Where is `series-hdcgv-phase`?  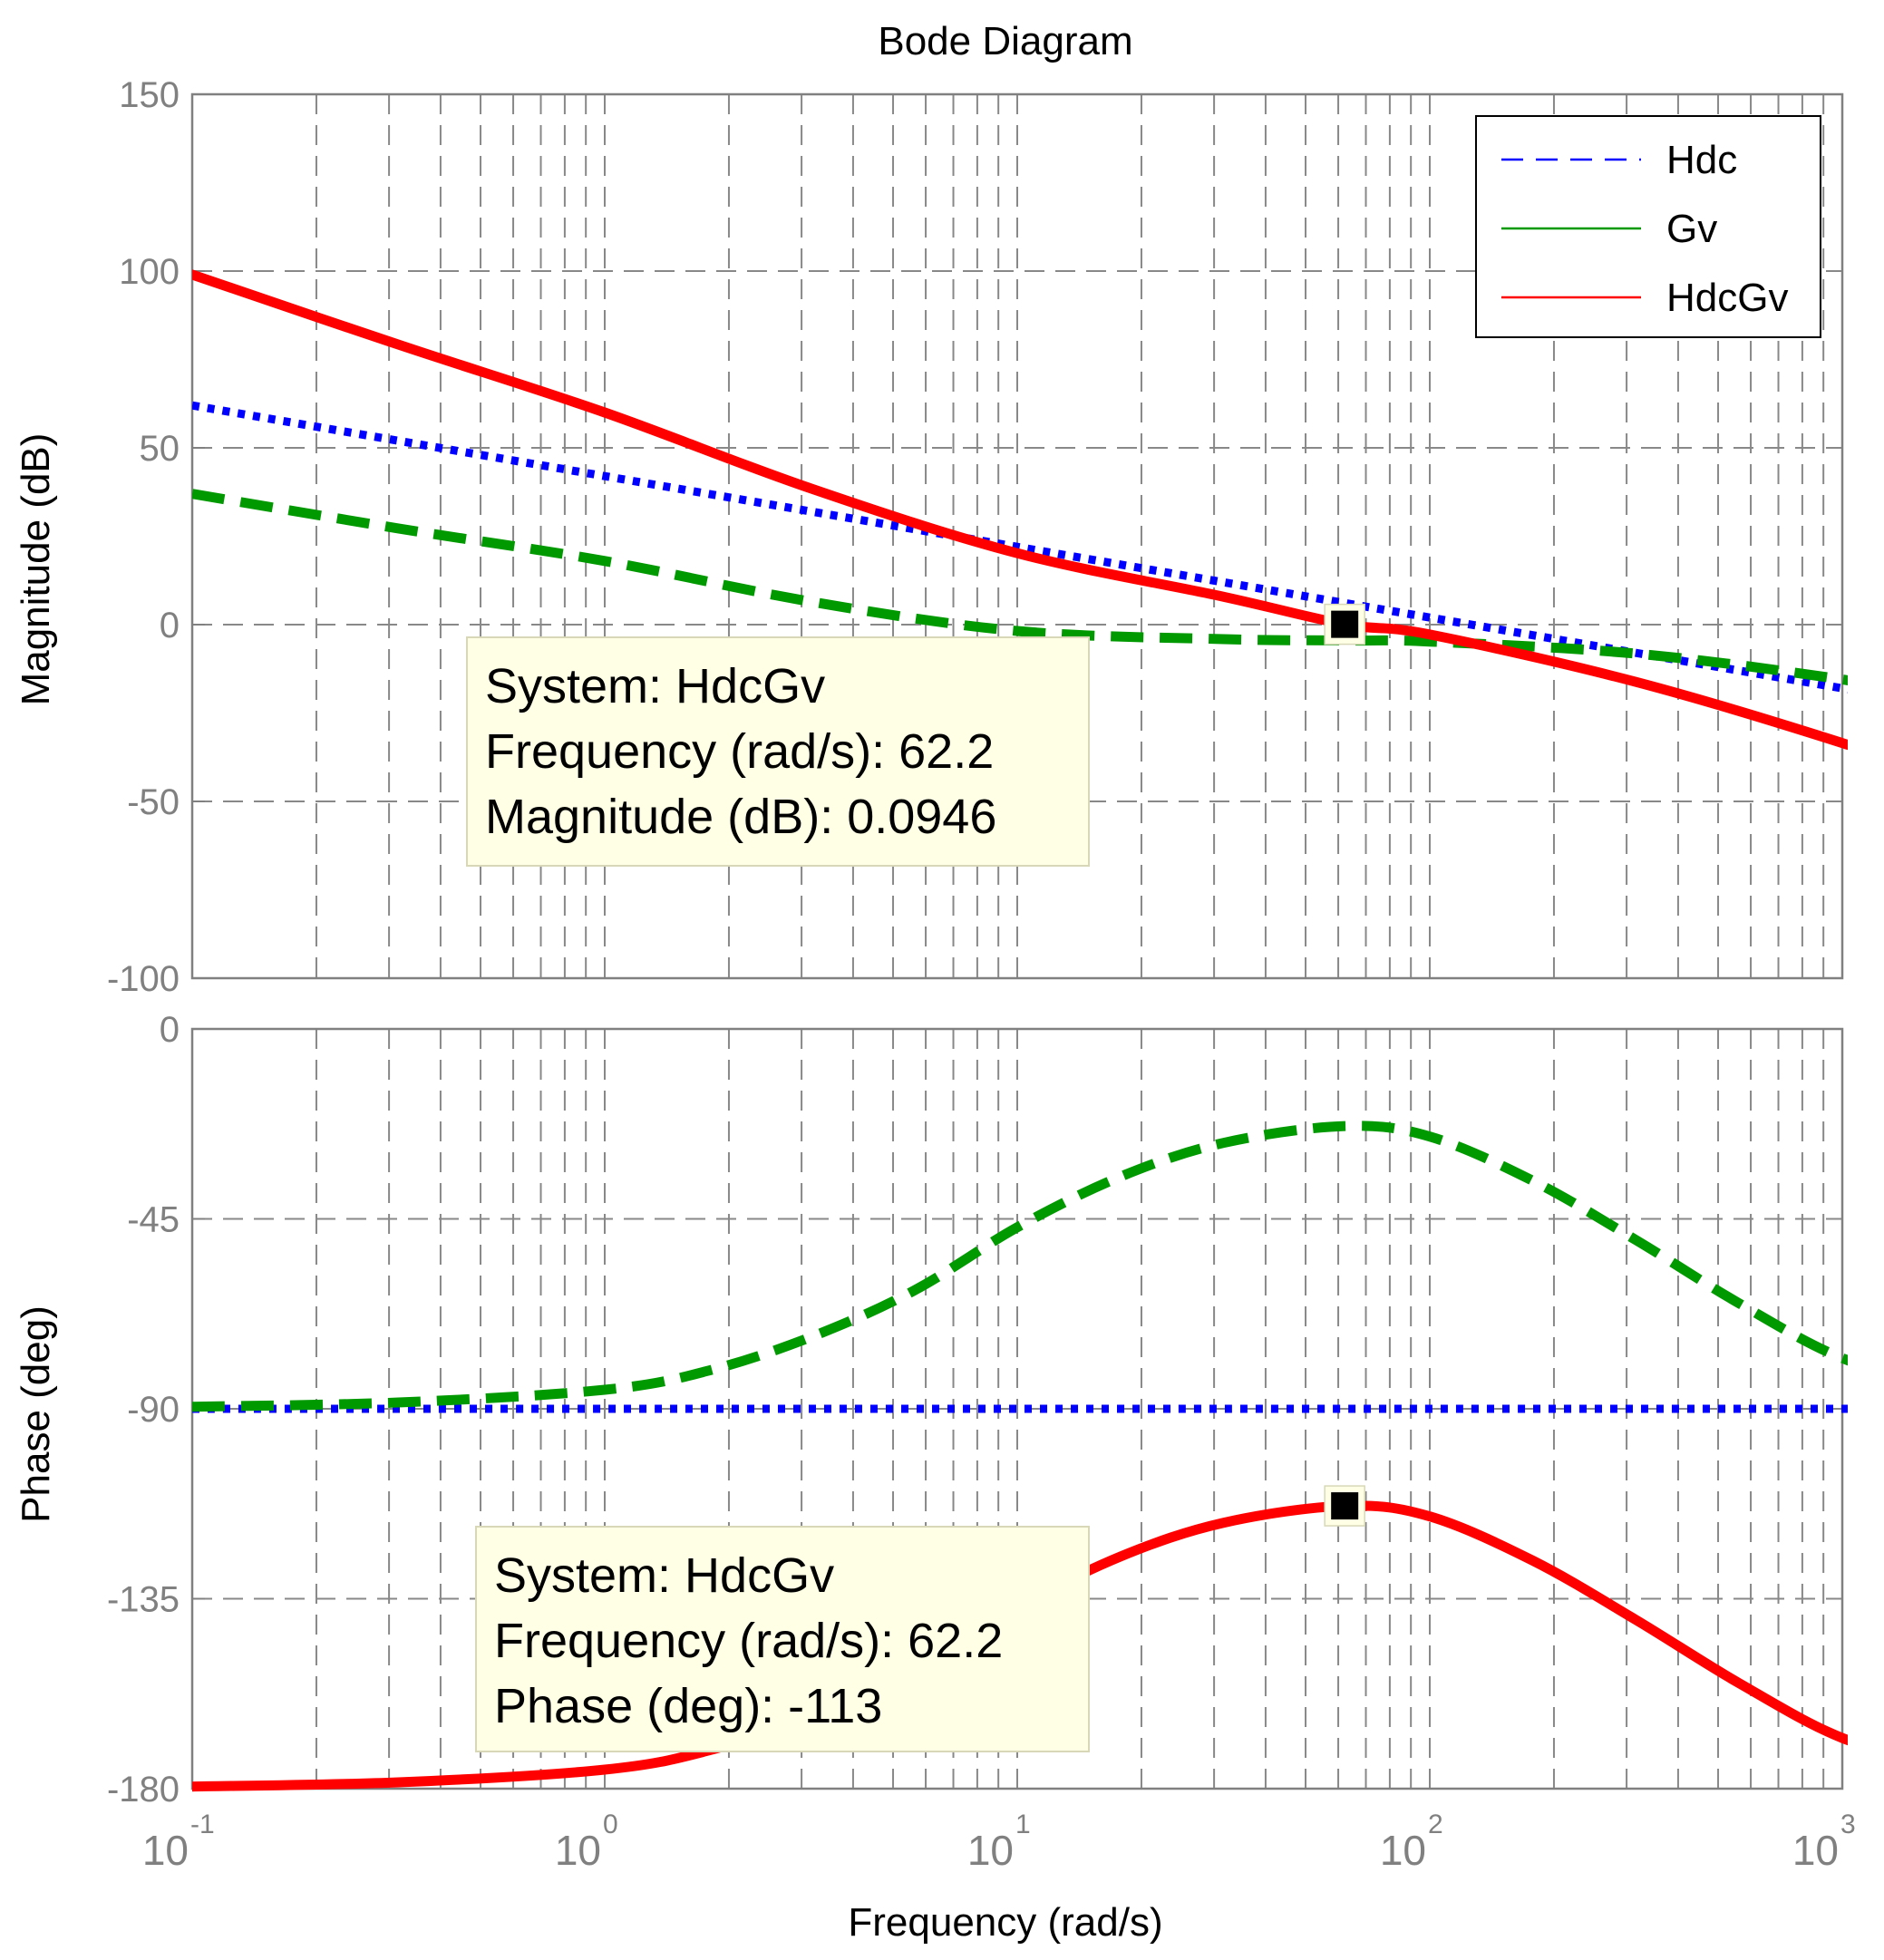 series-hdcgv-phase is located at coordinates (1020, 1646).